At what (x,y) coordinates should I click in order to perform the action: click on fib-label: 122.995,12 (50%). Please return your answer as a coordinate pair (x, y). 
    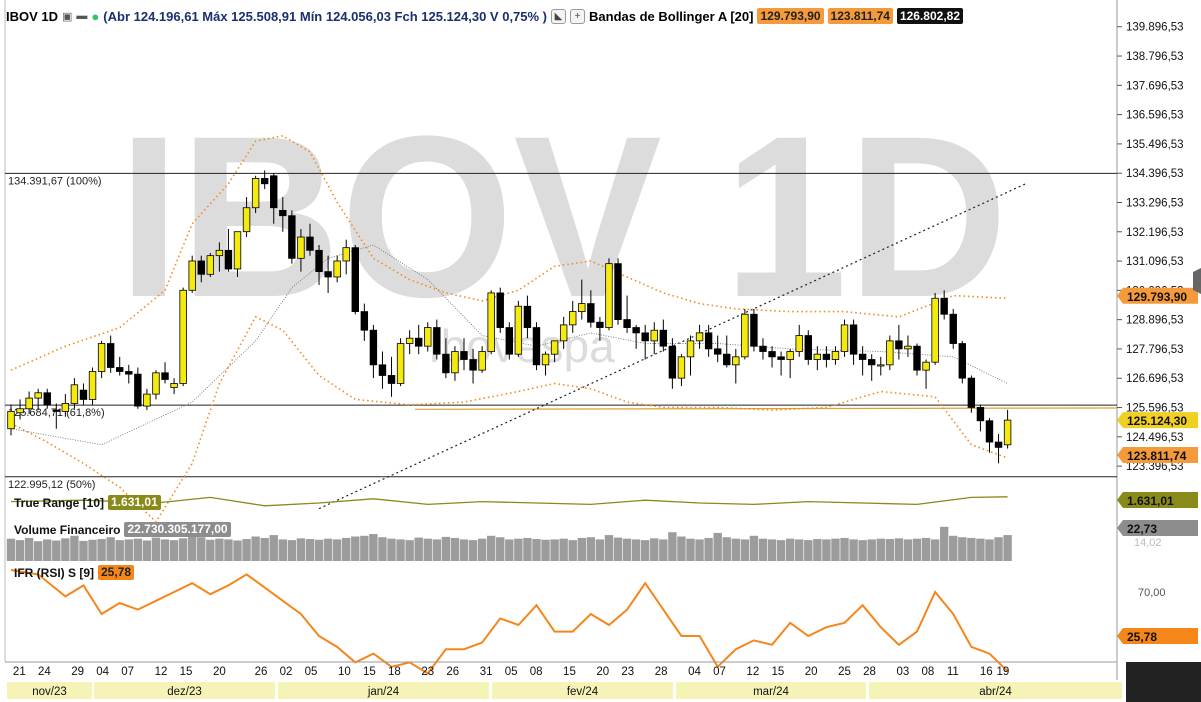
    Looking at the image, I should click on (51, 485).